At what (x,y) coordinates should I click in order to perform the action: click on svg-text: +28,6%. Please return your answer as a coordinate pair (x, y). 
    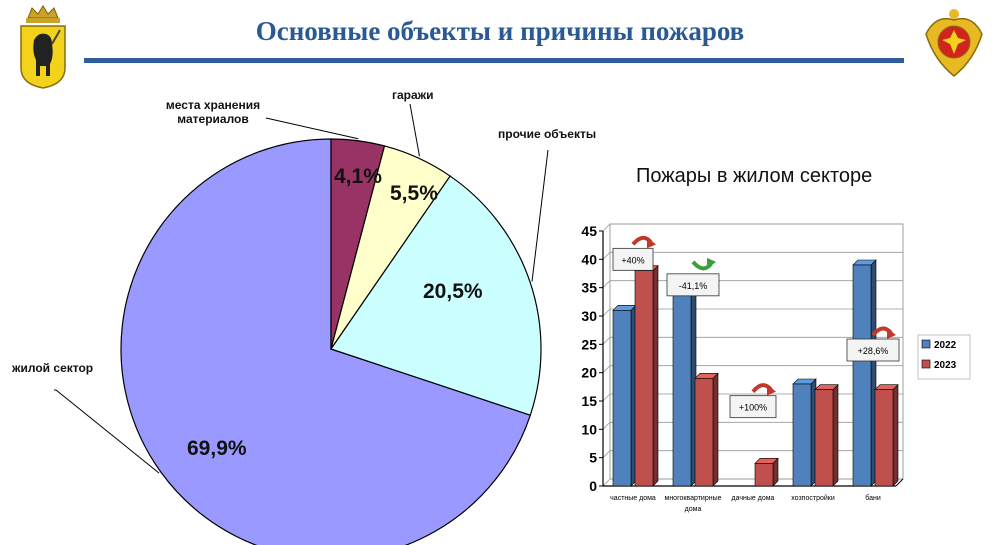
    Looking at the image, I should click on (873, 351).